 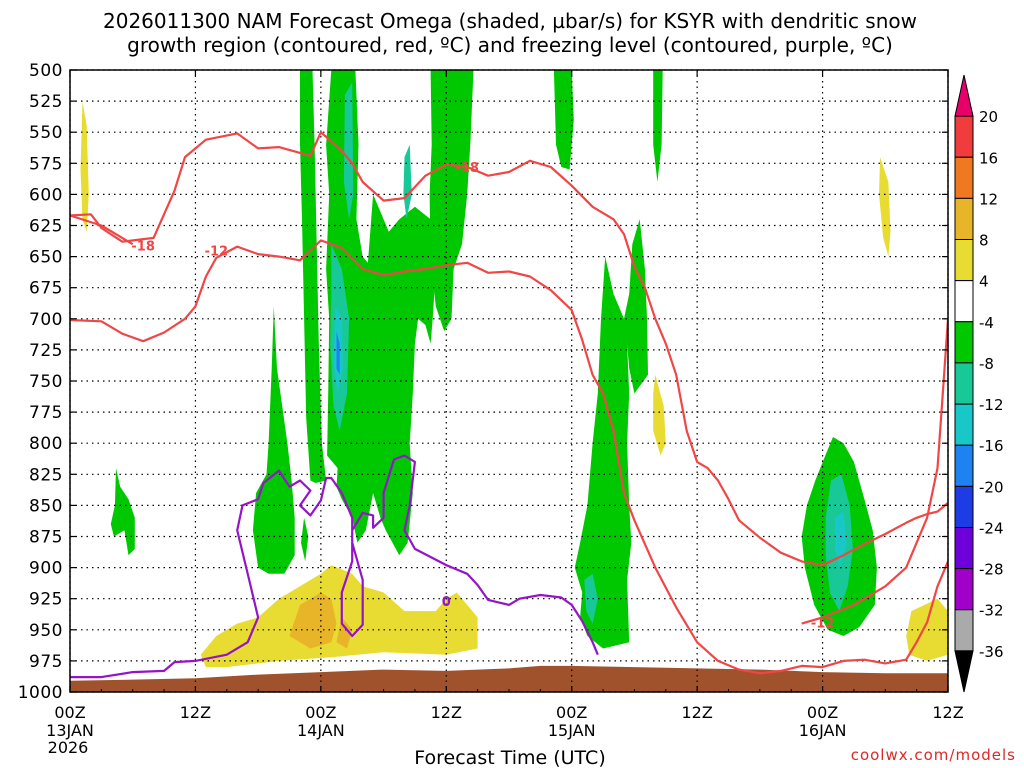 I want to click on colorbar-label: -24, so click(x=991, y=528).